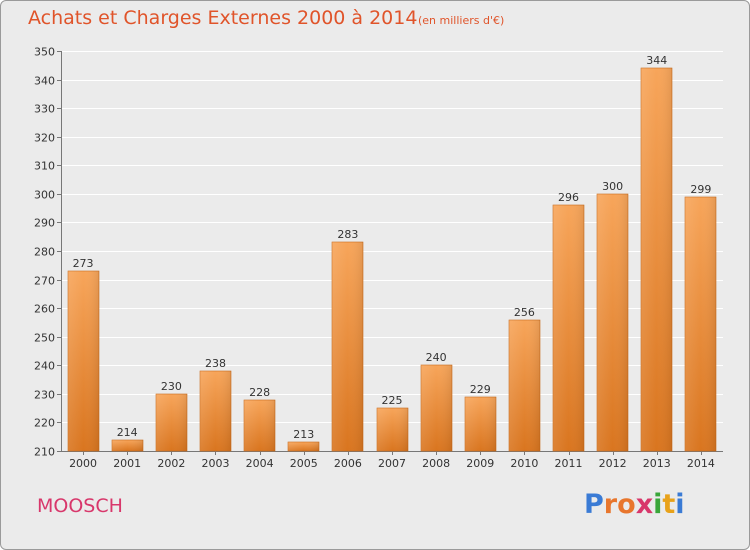  What do you see at coordinates (392, 400) in the screenshot?
I see `data-label: 225` at bounding box center [392, 400].